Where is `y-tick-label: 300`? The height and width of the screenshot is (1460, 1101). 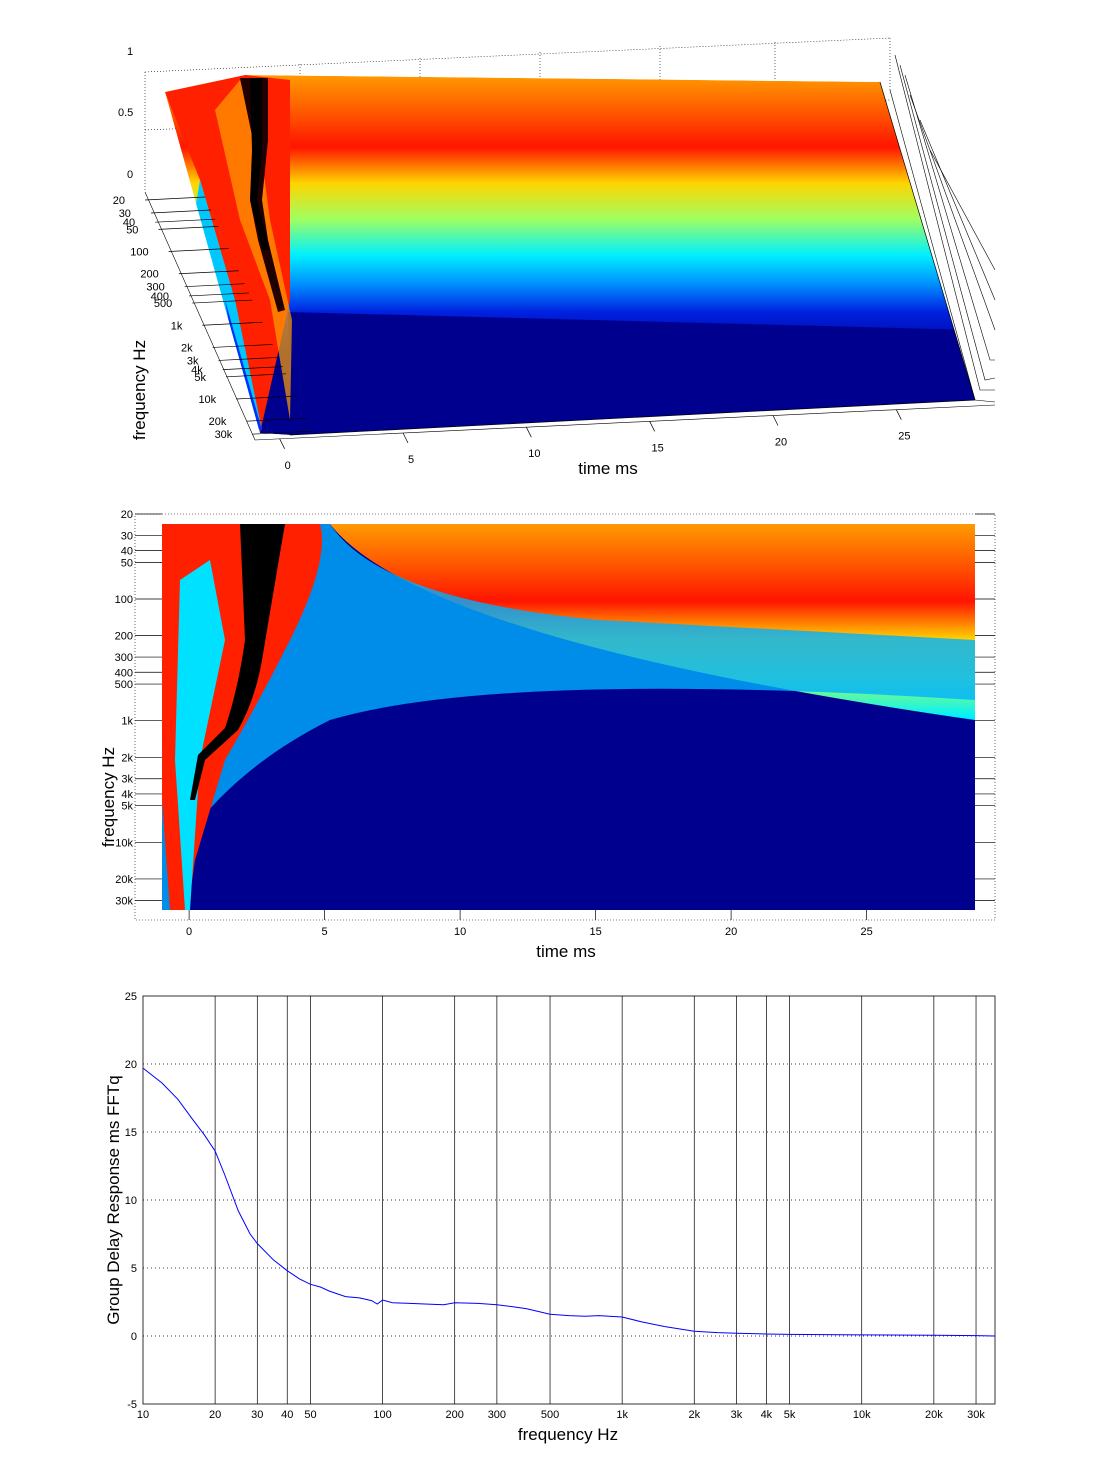 y-tick-label: 300 is located at coordinates (124, 658).